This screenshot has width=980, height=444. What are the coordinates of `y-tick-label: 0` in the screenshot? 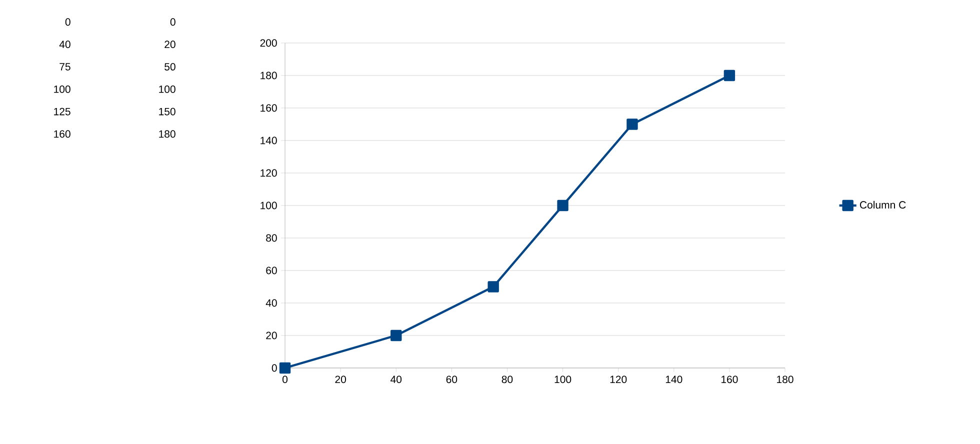 It's located at (274, 368).